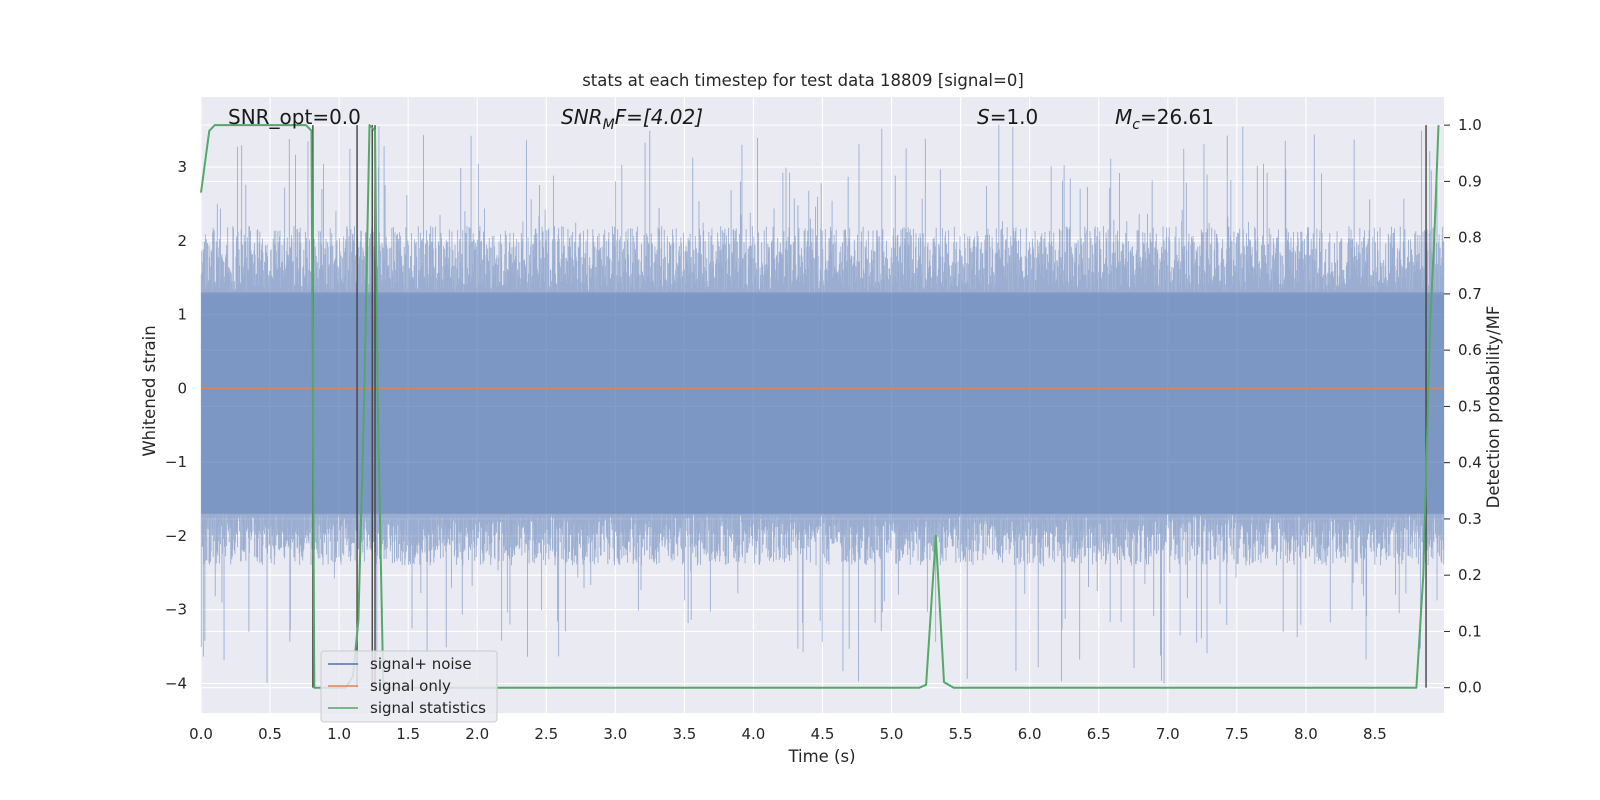 The height and width of the screenshot is (800, 1600). What do you see at coordinates (477, 734) in the screenshot?
I see `x-tick-label: 2.0` at bounding box center [477, 734].